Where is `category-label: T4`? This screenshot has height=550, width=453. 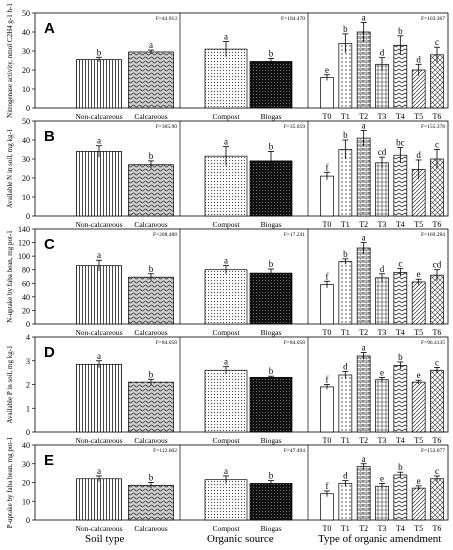 category-label: T4 is located at coordinates (400, 224).